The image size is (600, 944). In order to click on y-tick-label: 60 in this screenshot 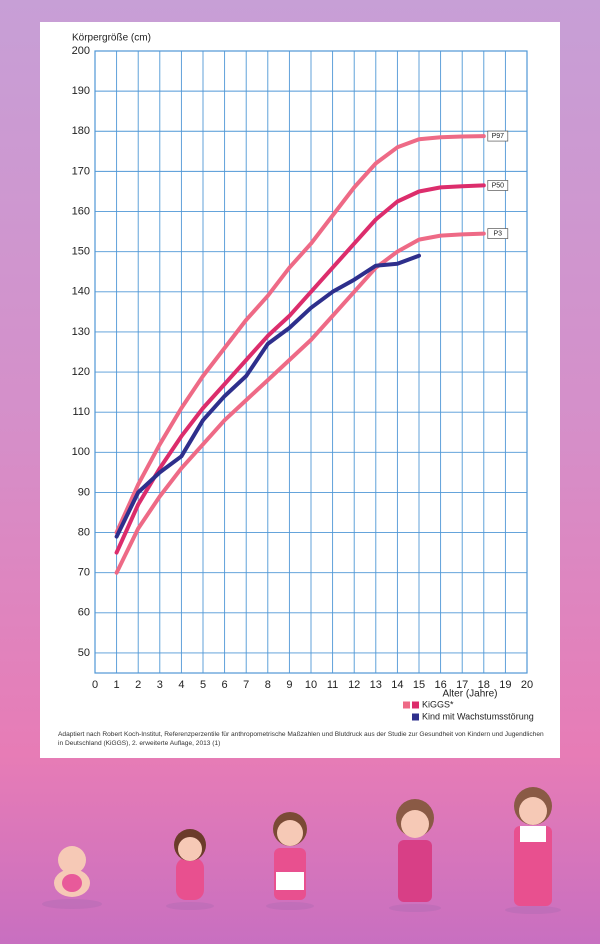, I will do `click(84, 613)`.